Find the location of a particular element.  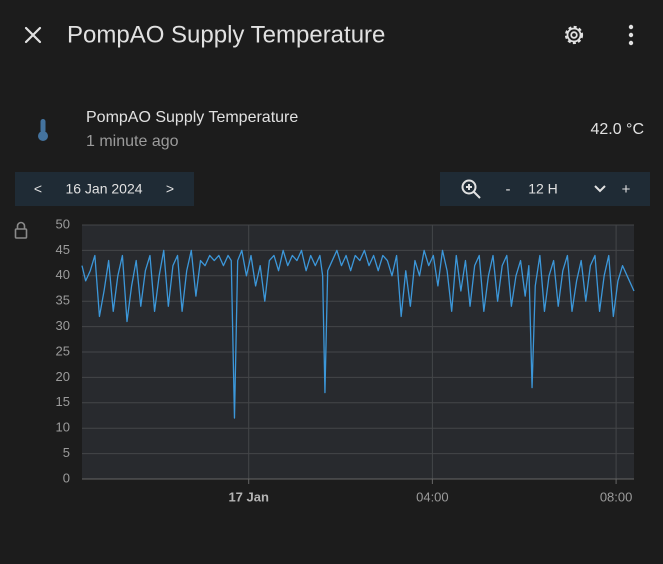

y-tick-label: 35 is located at coordinates (63, 300).